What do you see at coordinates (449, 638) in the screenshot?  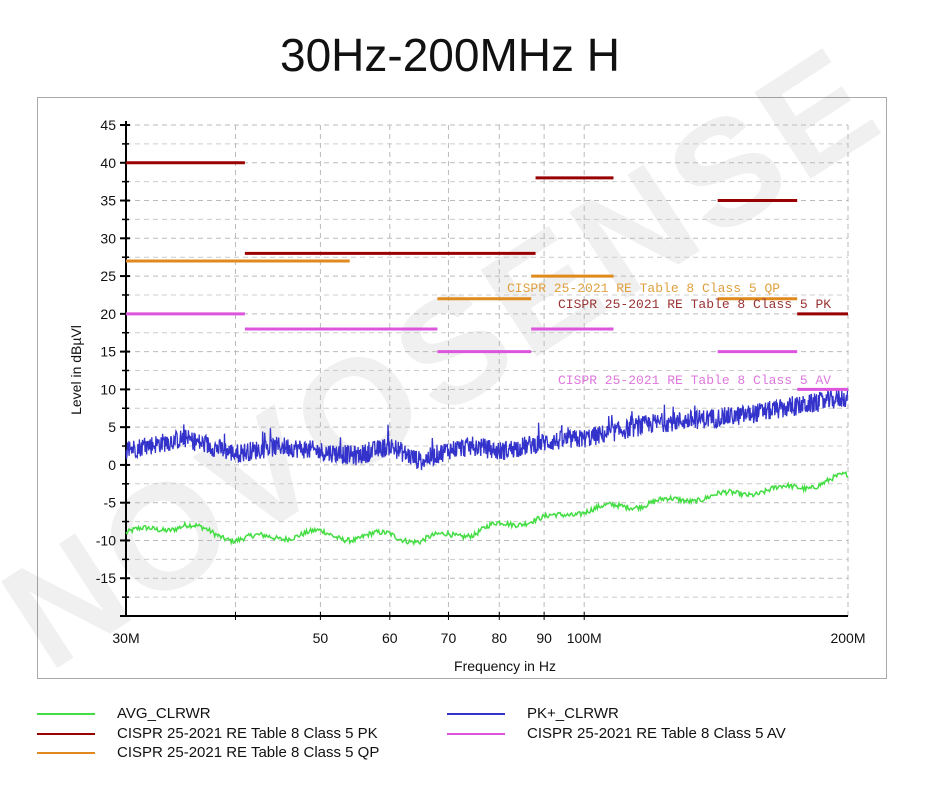 I see `x-tick-label: 70` at bounding box center [449, 638].